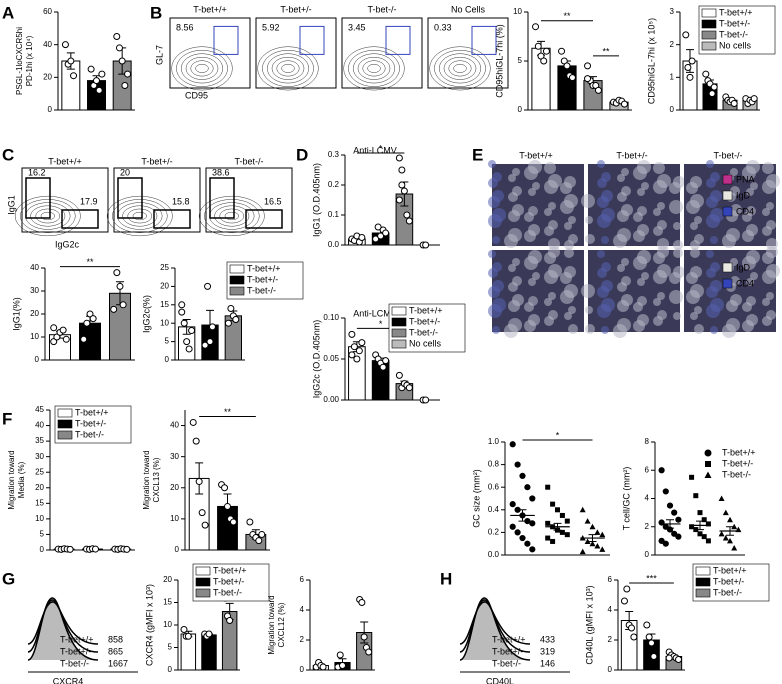 This screenshot has height=684, width=782. I want to click on axis-label: IgG1, so click(11, 205).